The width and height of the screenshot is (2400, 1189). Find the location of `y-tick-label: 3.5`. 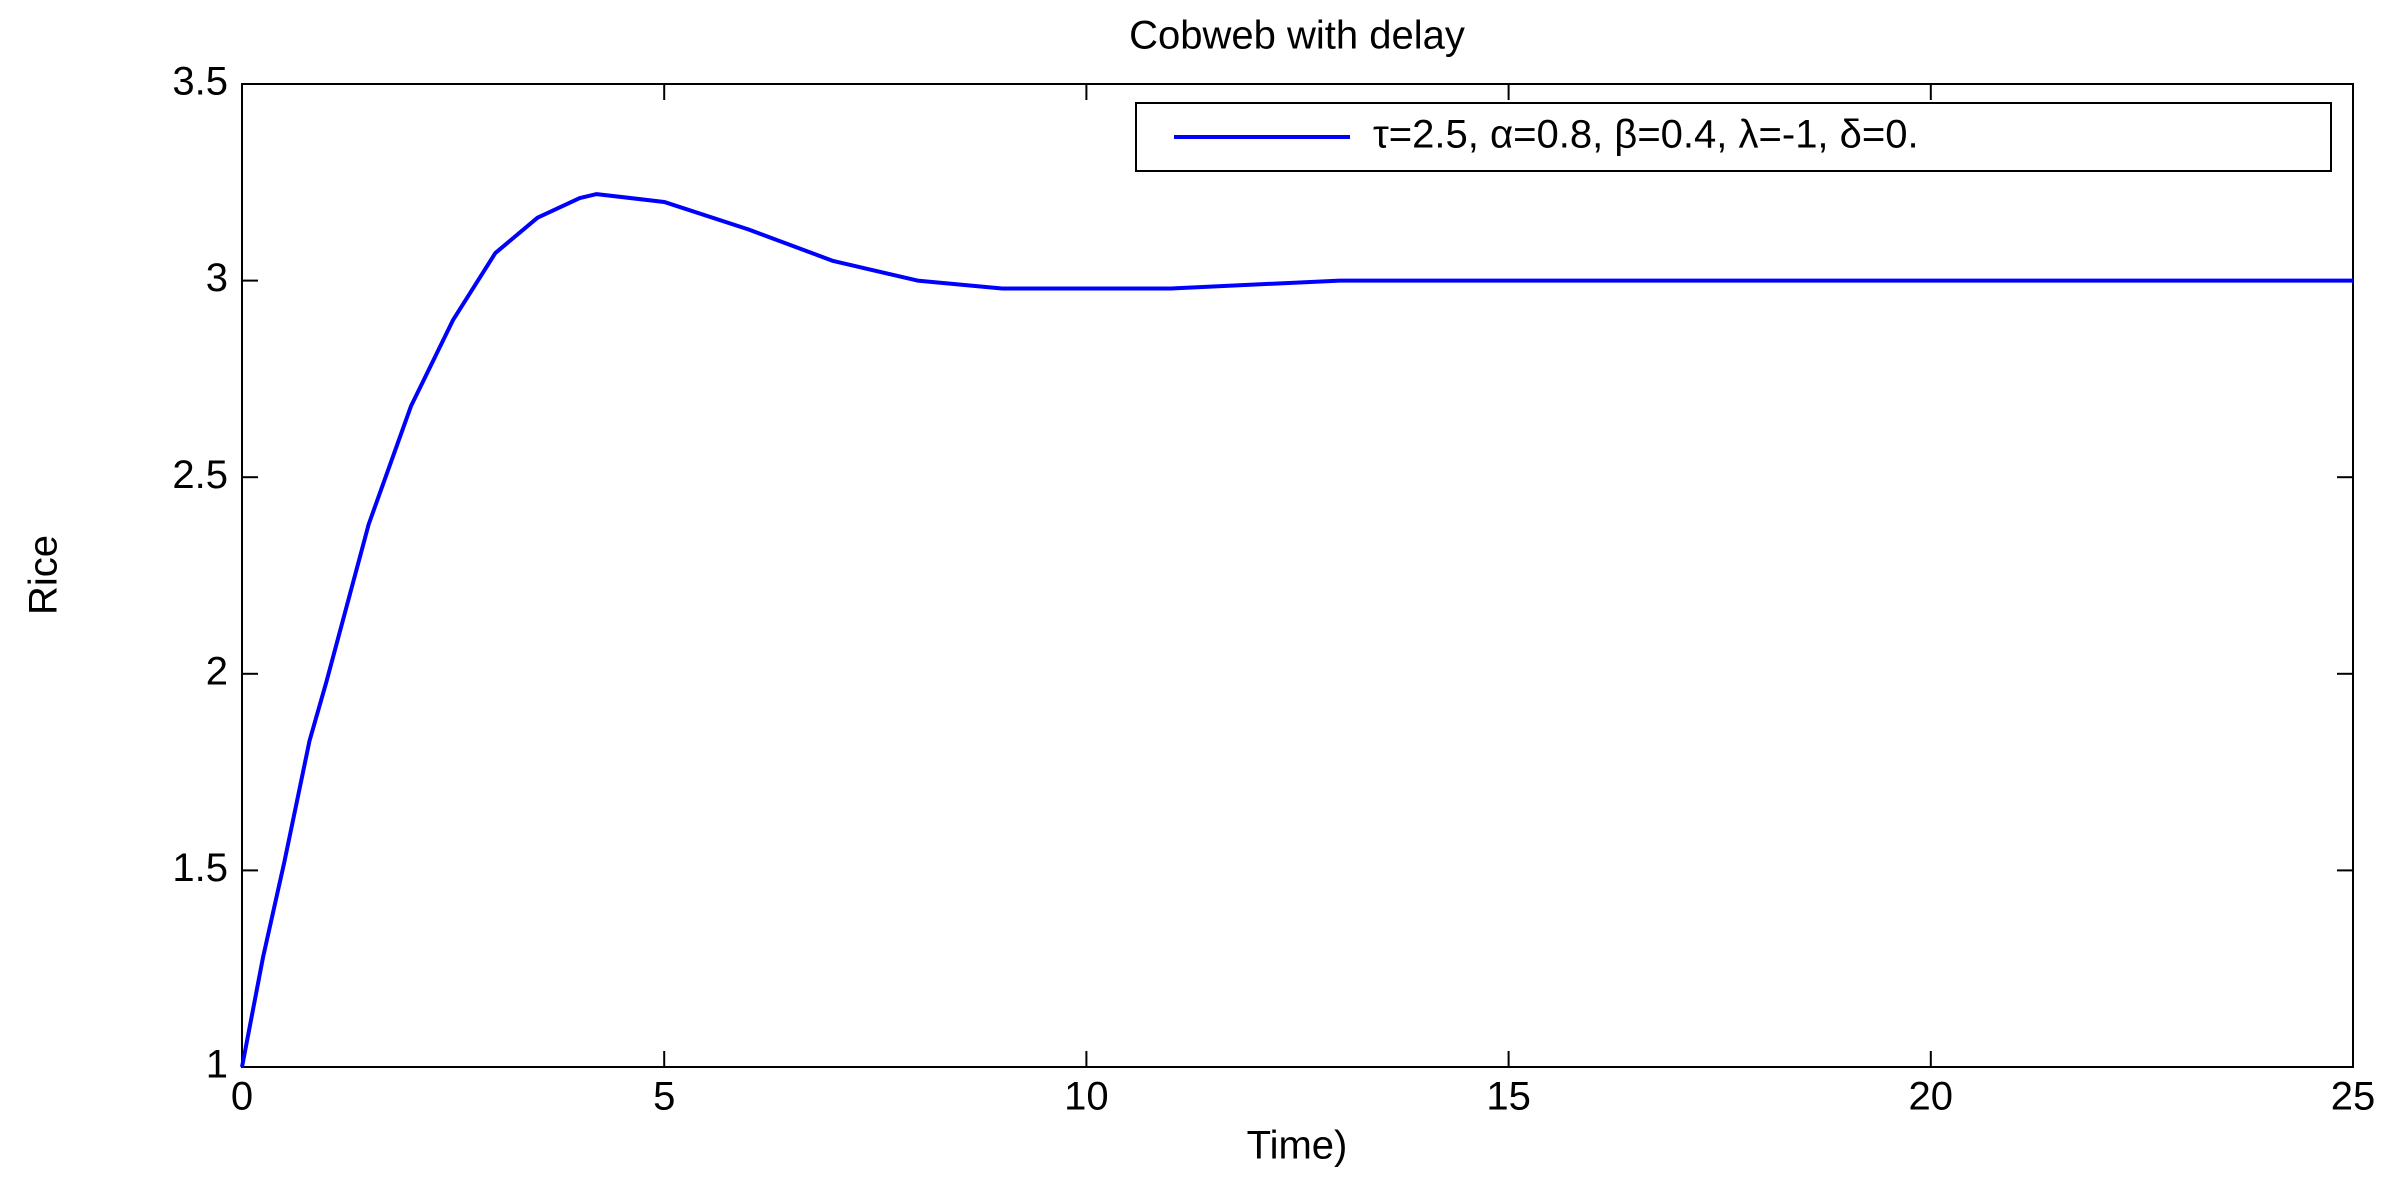

y-tick-label: 3.5 is located at coordinates (200, 82).